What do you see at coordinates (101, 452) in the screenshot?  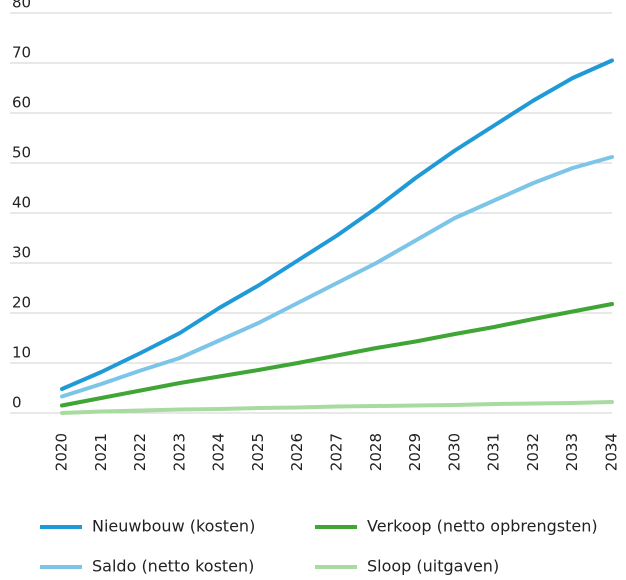 I see `x-tick-label: 2021` at bounding box center [101, 452].